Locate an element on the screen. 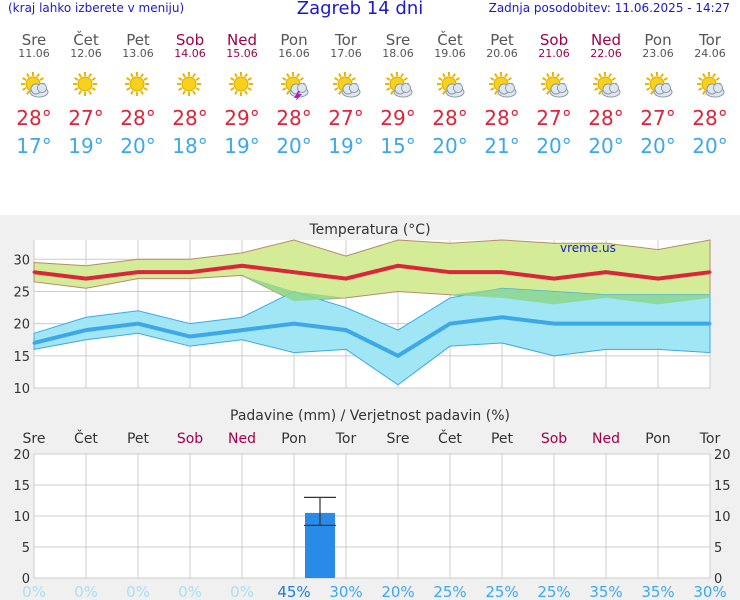 The height and width of the screenshot is (600, 740). day-column: Sre 18.06 29° 15° is located at coordinates (398, 95).